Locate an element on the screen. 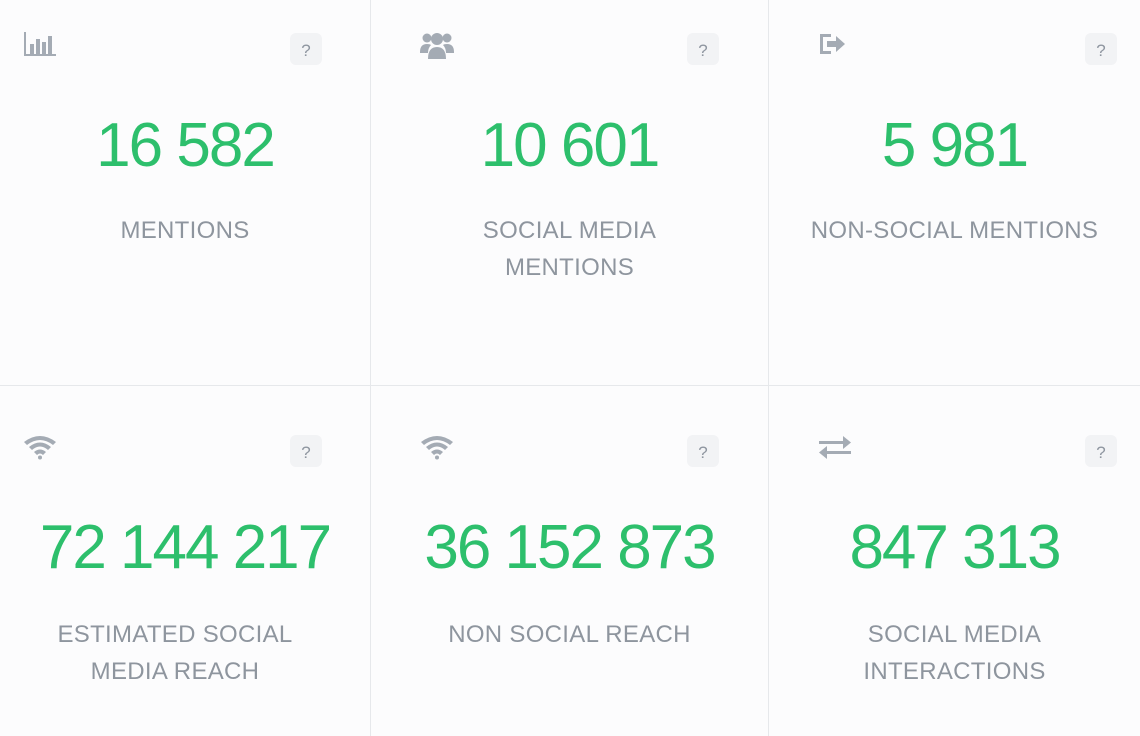 The image size is (1140, 736). stat-label: MENTIONS is located at coordinates (185, 230).